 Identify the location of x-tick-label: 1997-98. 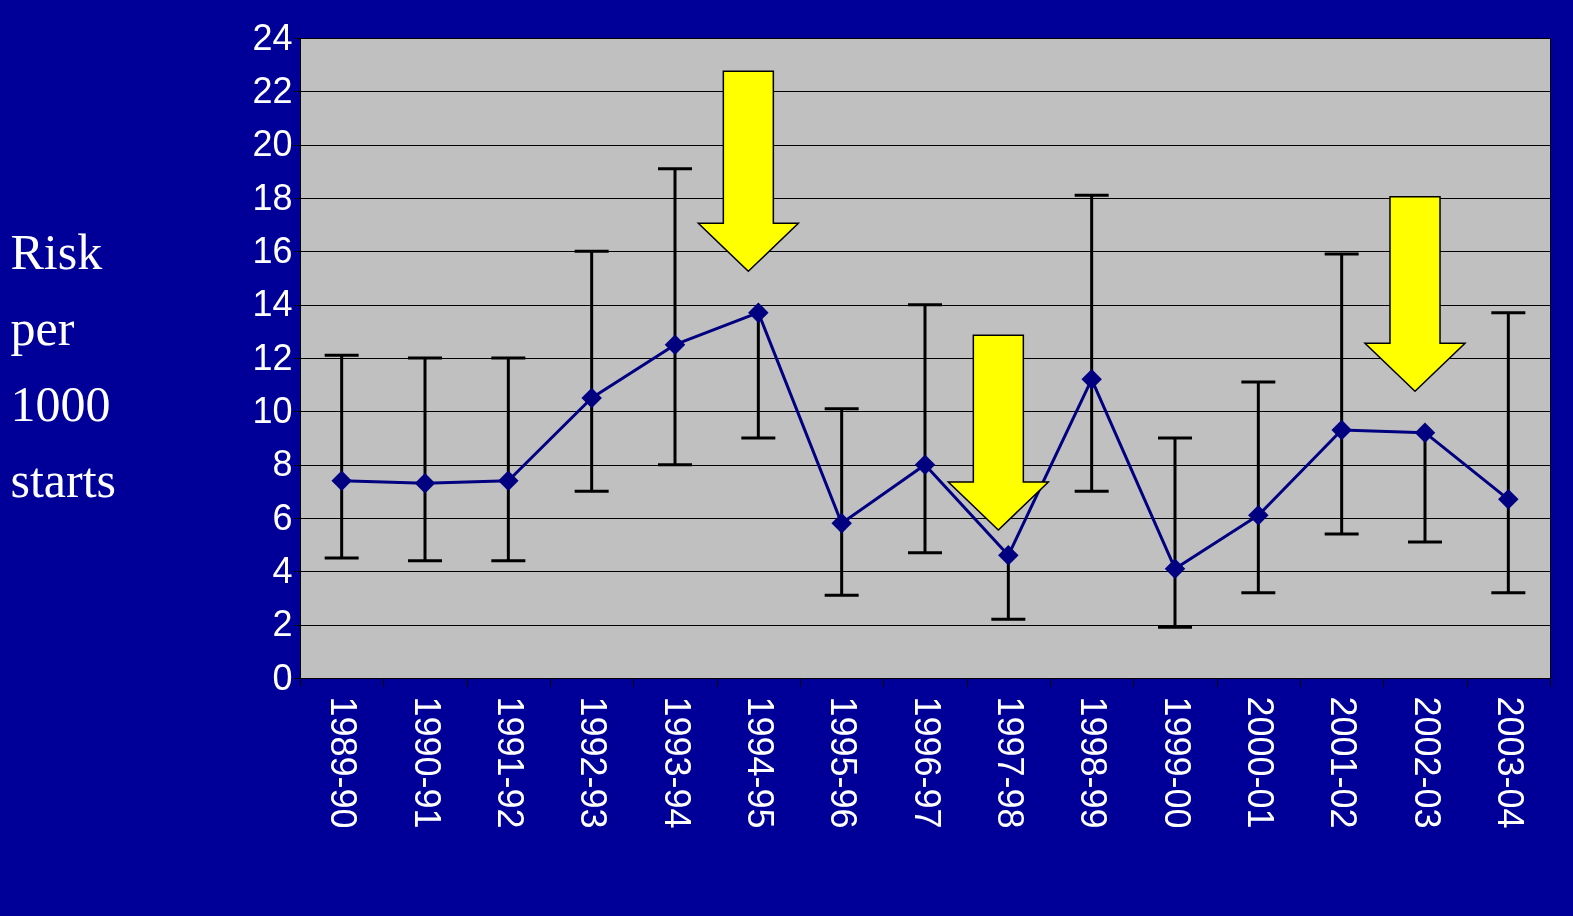
(1010, 762).